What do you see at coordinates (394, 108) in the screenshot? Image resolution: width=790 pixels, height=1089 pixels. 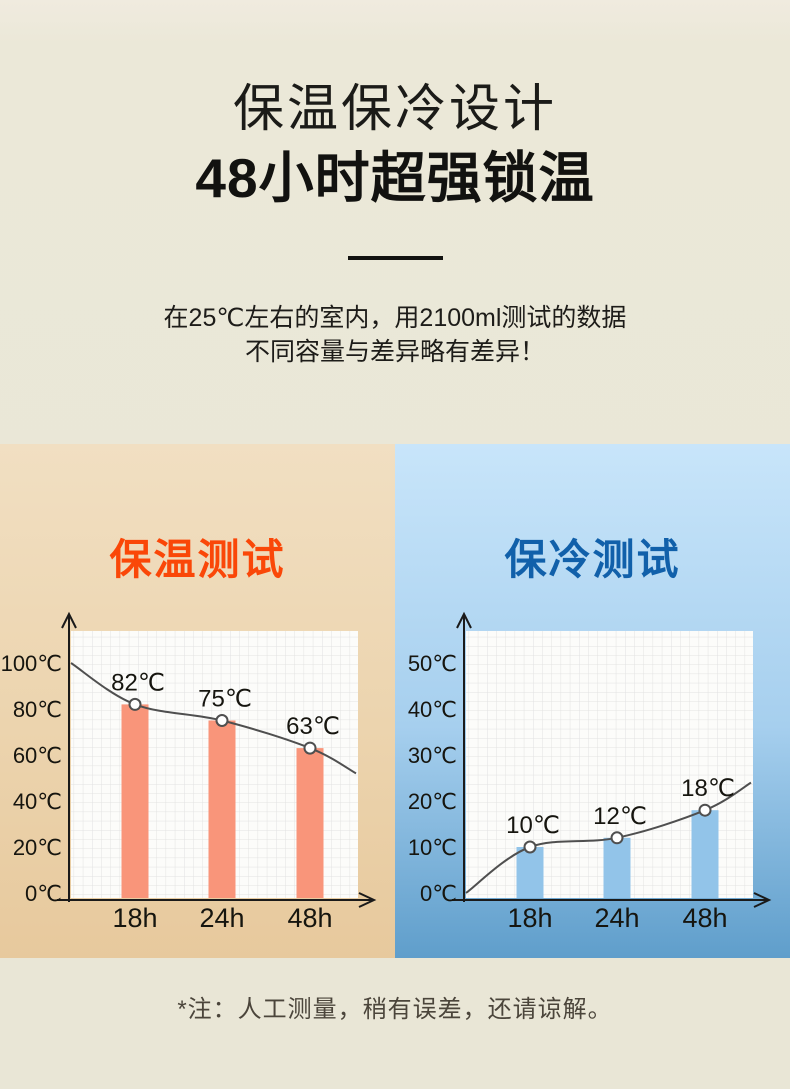 I see `page-title: 保温保冷设计` at bounding box center [394, 108].